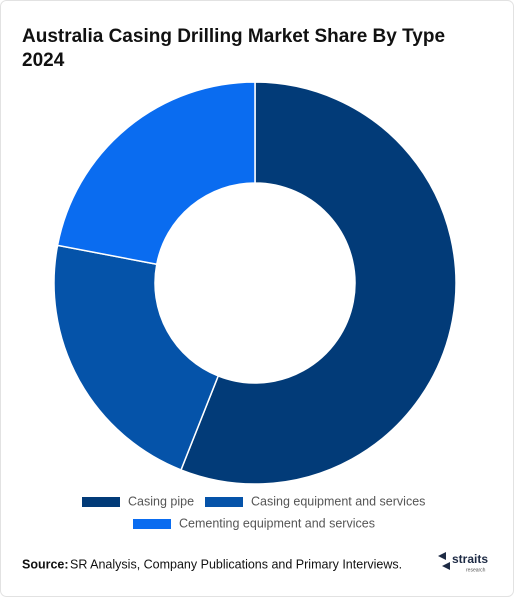 The image size is (514, 597). I want to click on logo: straits research, so click(463, 562).